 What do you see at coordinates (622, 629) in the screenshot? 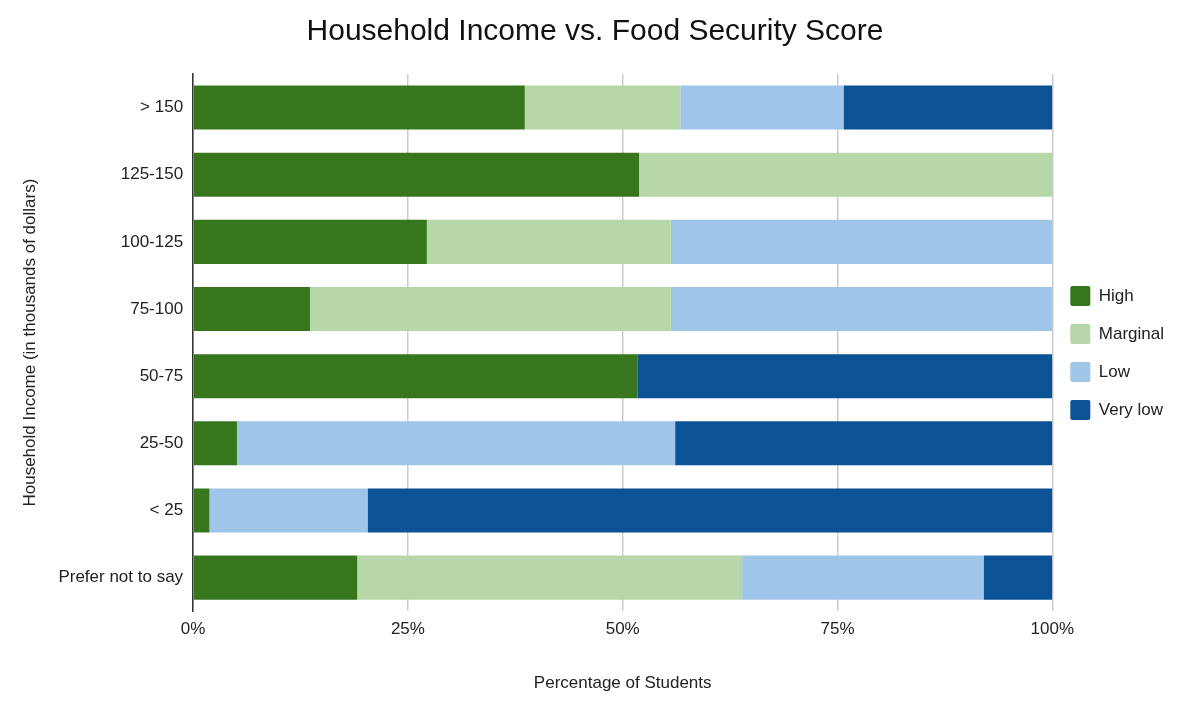
I see `x-tick-label: 50%` at bounding box center [622, 629].